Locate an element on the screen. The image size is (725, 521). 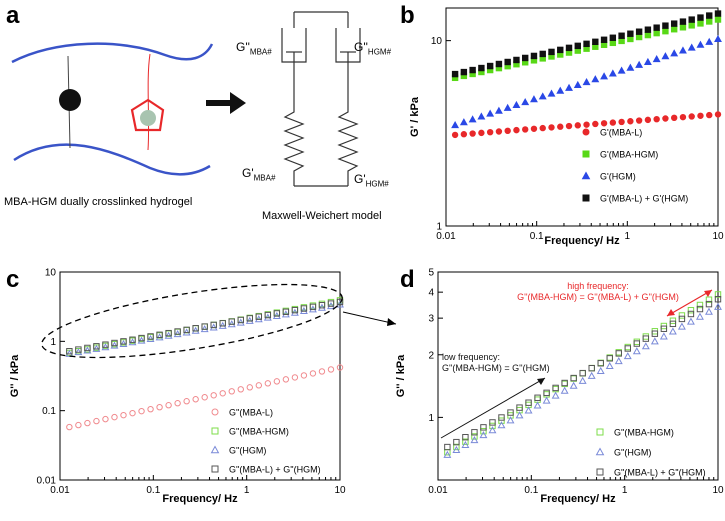
model-caption: Maxwell-Weichert model is located at coordinates (322, 216).